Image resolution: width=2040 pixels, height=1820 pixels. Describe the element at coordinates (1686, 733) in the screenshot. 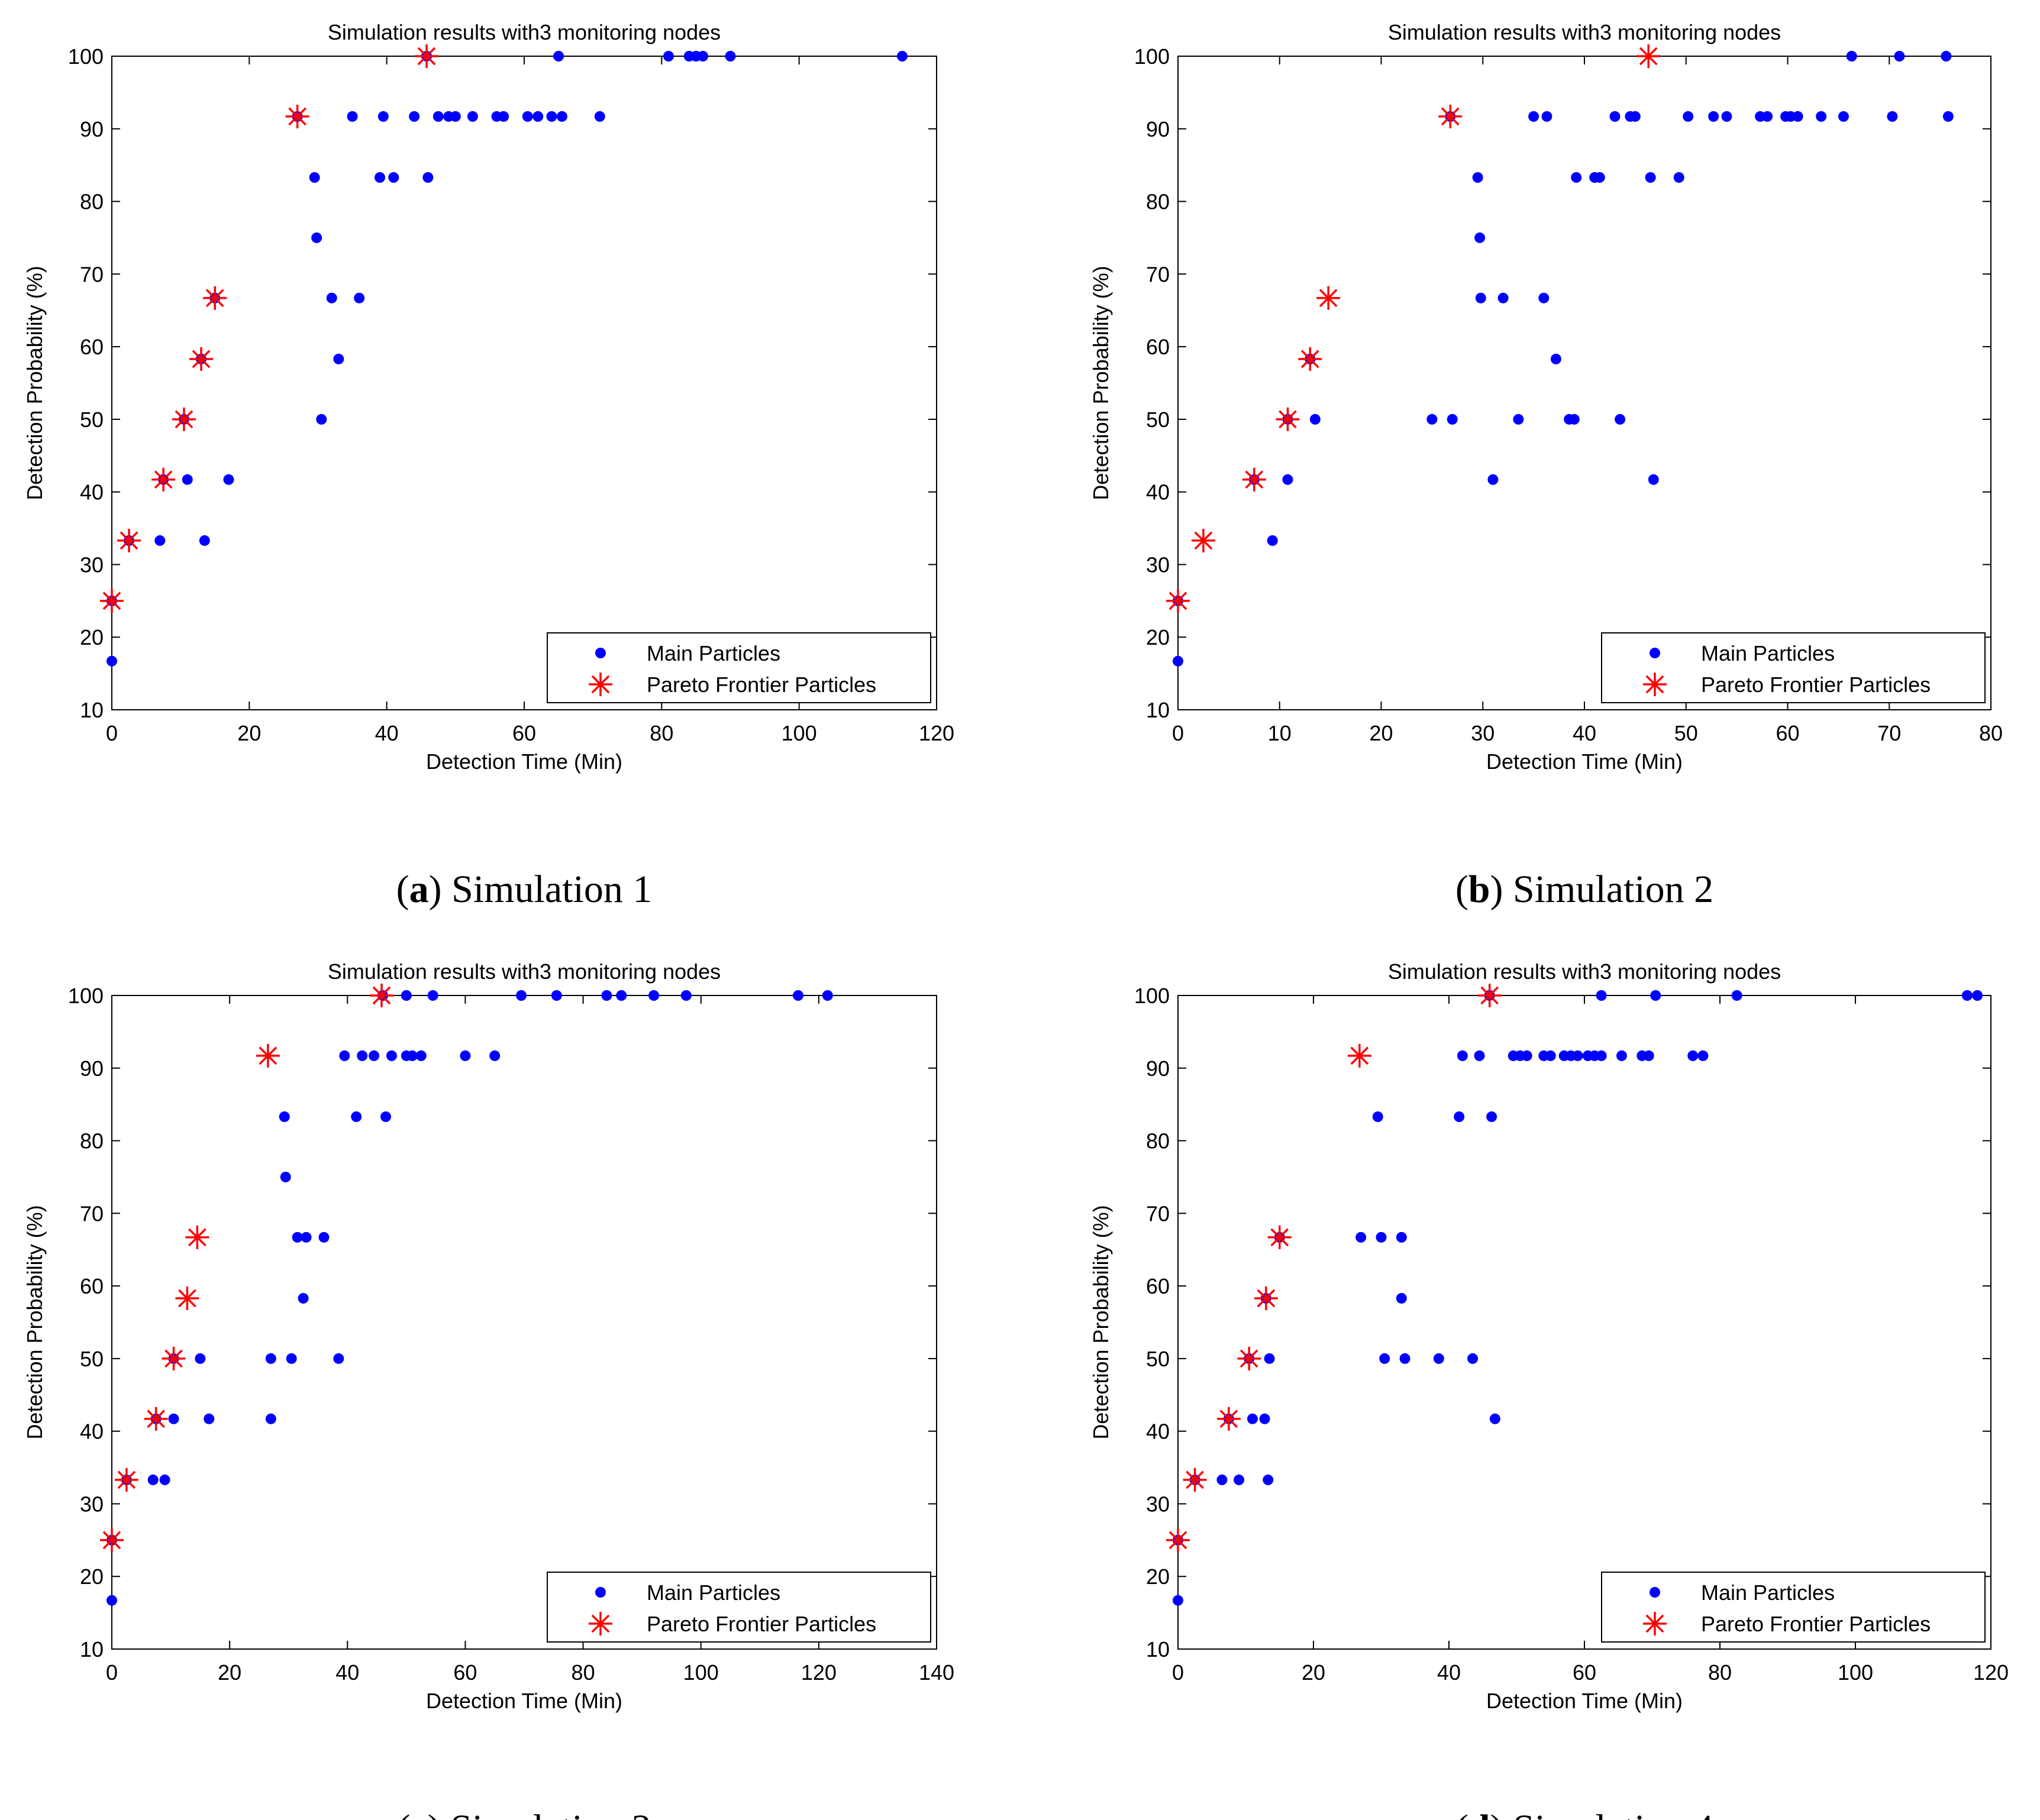

I see `x-tick-label: 50` at that location.